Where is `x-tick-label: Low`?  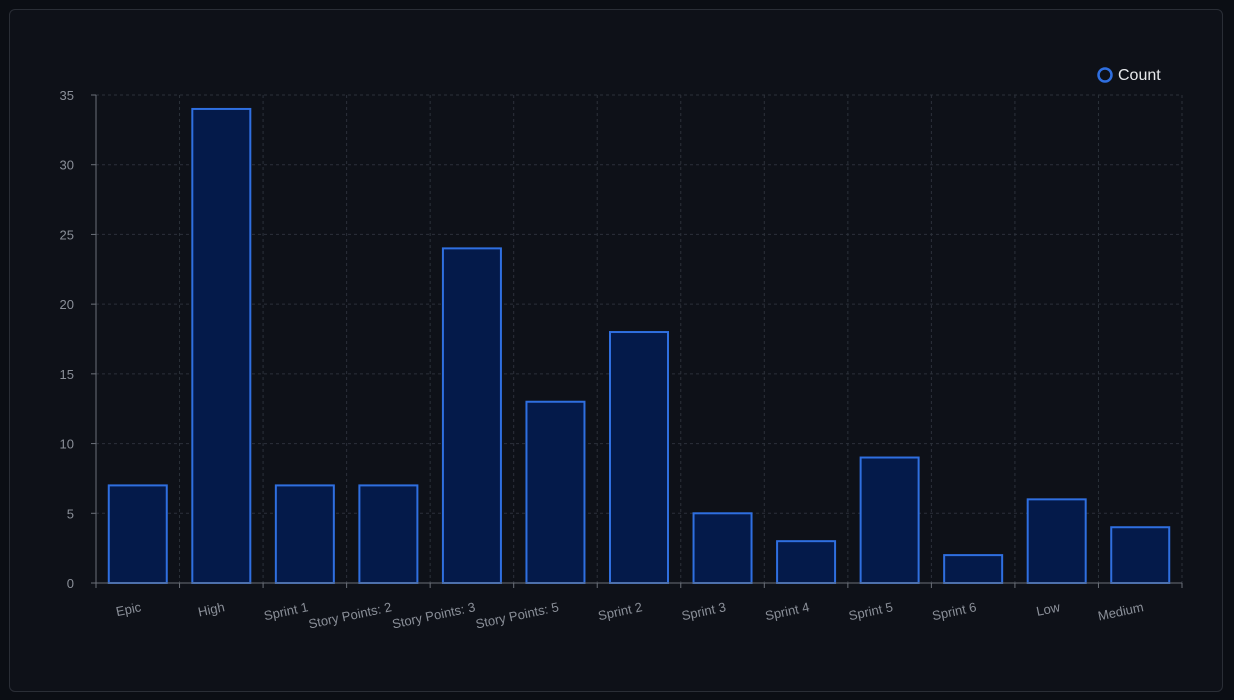
x-tick-label: Low is located at coordinates (1048, 609).